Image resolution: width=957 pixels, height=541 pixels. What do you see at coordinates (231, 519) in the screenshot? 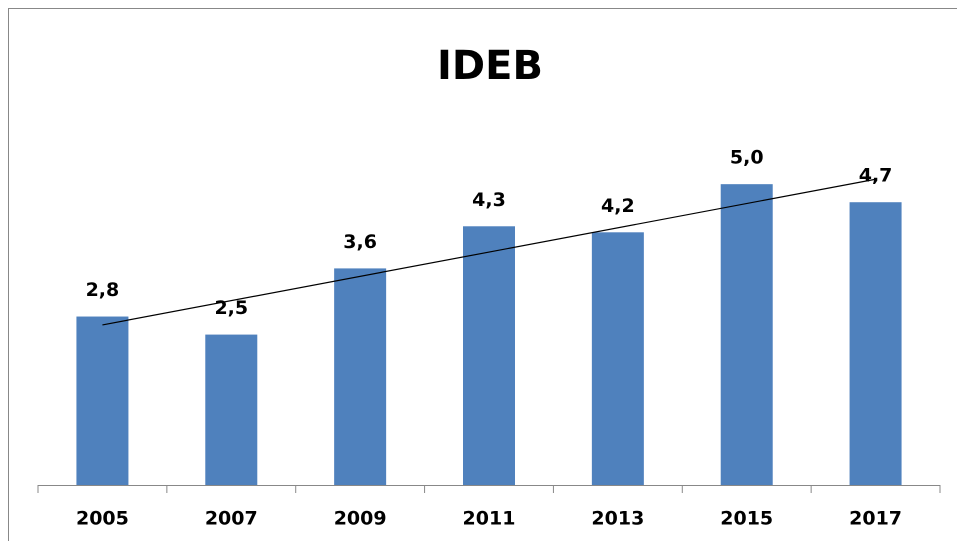
I see `x-tick-label: 2007` at bounding box center [231, 519].